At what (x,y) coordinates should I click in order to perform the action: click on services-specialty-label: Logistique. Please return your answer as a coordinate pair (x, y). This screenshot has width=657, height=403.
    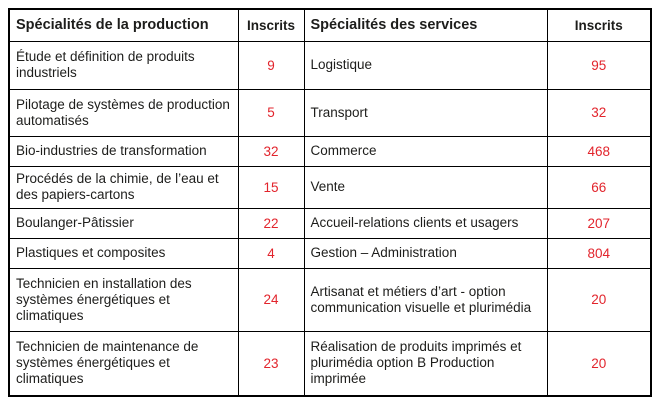
    Looking at the image, I should click on (425, 65).